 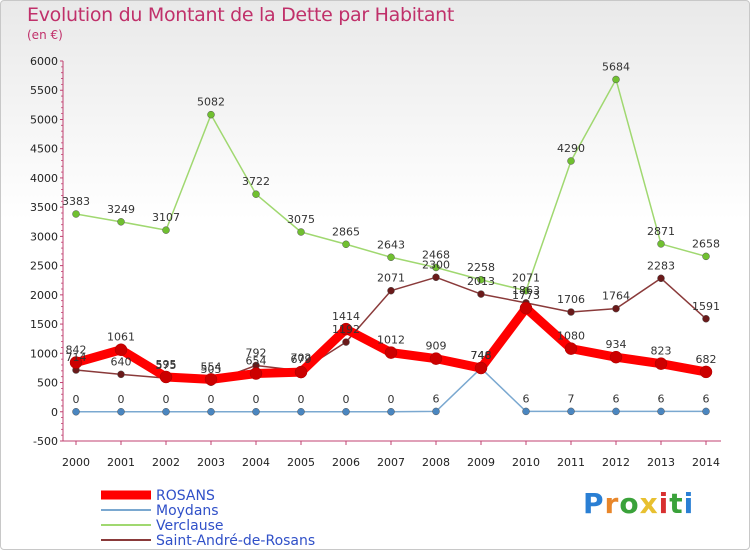 I want to click on legend-label: Verclause, so click(x=190, y=526).